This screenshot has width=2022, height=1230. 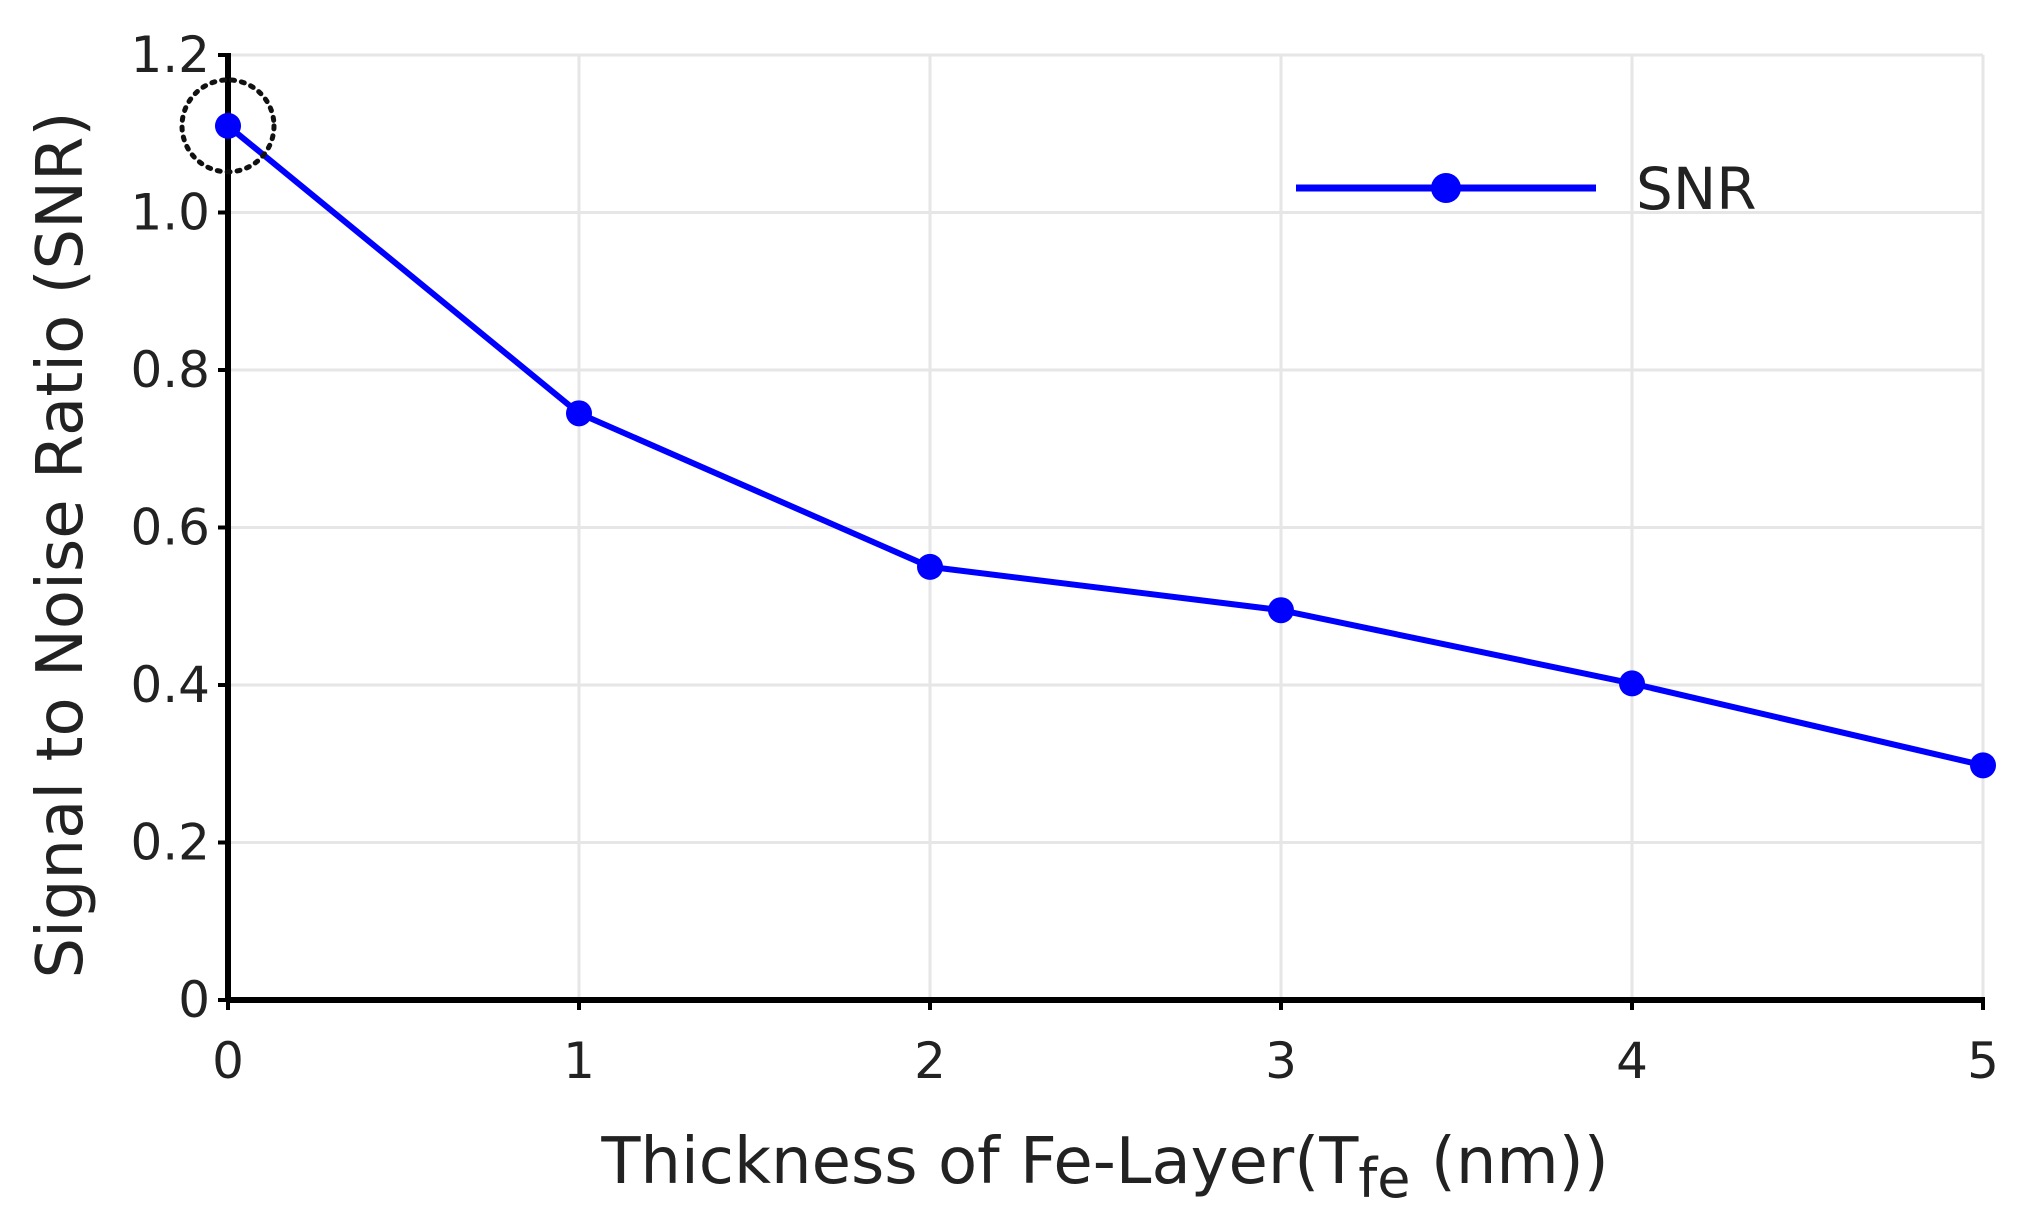 What do you see at coordinates (170, 843) in the screenshot?
I see `y-tick-label: 0.2` at bounding box center [170, 843].